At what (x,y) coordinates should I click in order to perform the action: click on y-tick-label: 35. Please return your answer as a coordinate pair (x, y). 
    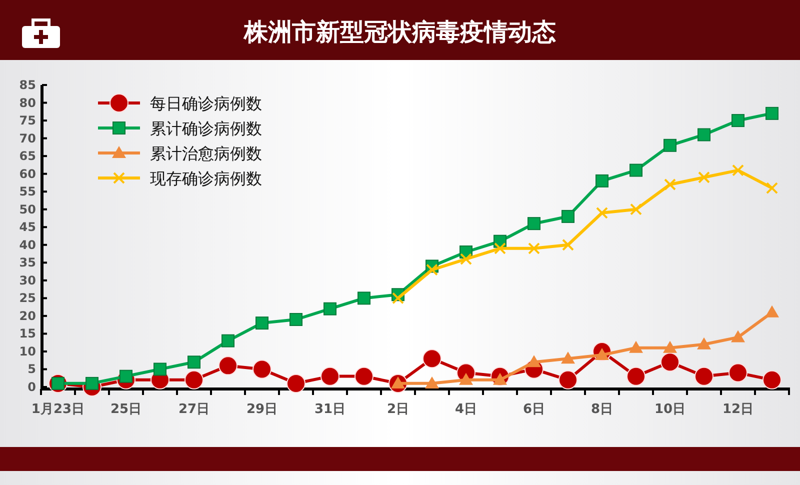
    Looking at the image, I should click on (27, 263).